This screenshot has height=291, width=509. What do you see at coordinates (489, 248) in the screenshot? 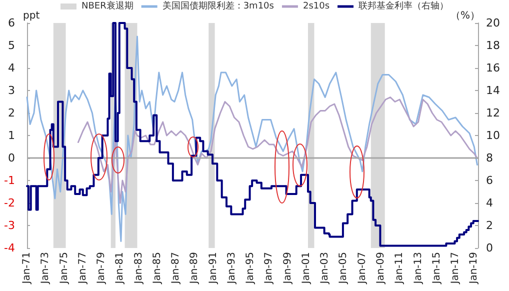
I see `y2-tick-label: 0` at bounding box center [489, 248].